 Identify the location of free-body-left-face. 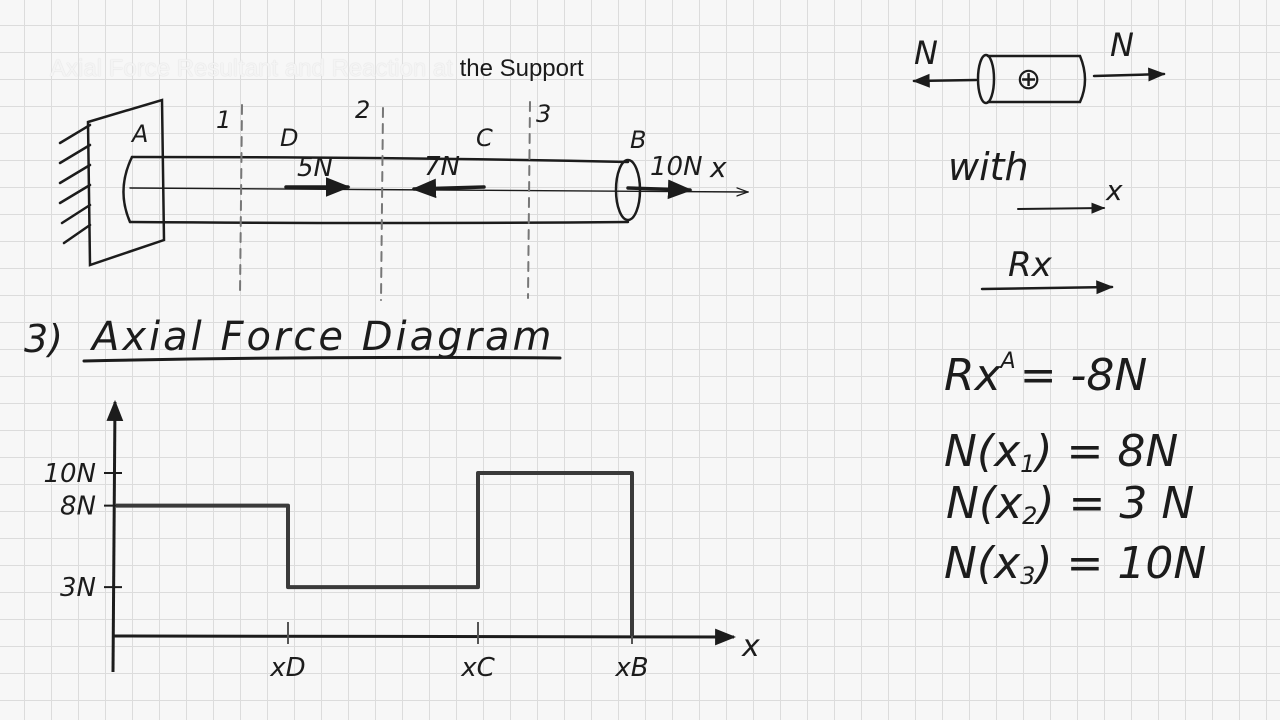
(986, 79).